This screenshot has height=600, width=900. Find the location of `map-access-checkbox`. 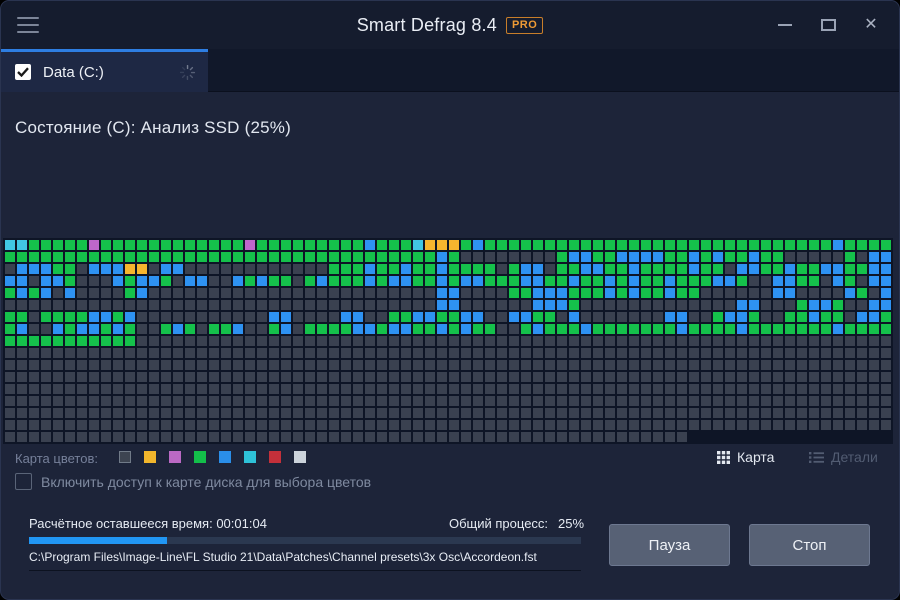

map-access-checkbox is located at coordinates (23, 481).